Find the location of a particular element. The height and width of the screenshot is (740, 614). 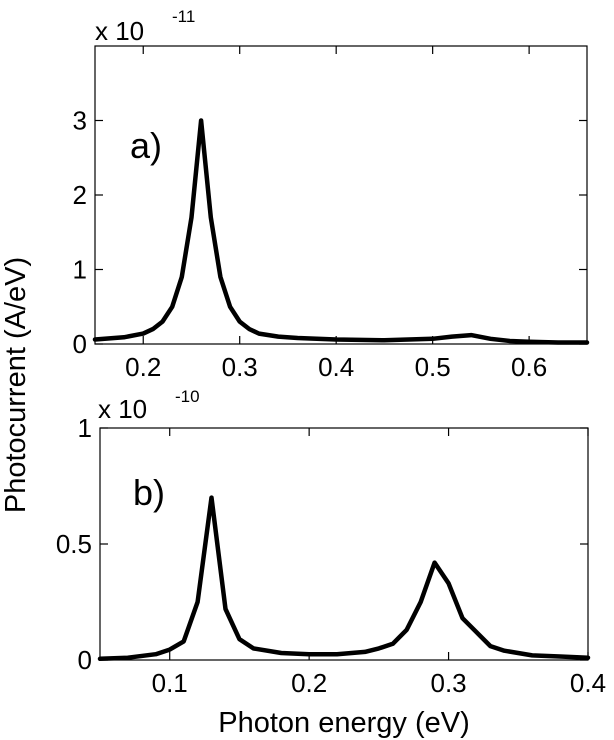

panel-a-label: a) is located at coordinates (146, 145).